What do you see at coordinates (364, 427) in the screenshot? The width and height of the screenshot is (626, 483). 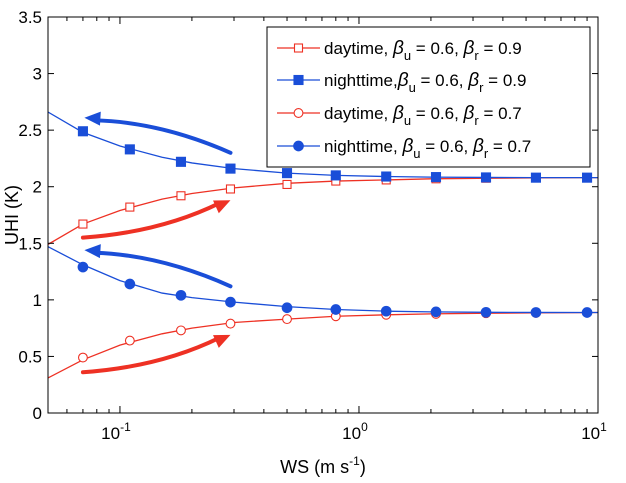 I see `x-tick-exponent: 0` at bounding box center [364, 427].